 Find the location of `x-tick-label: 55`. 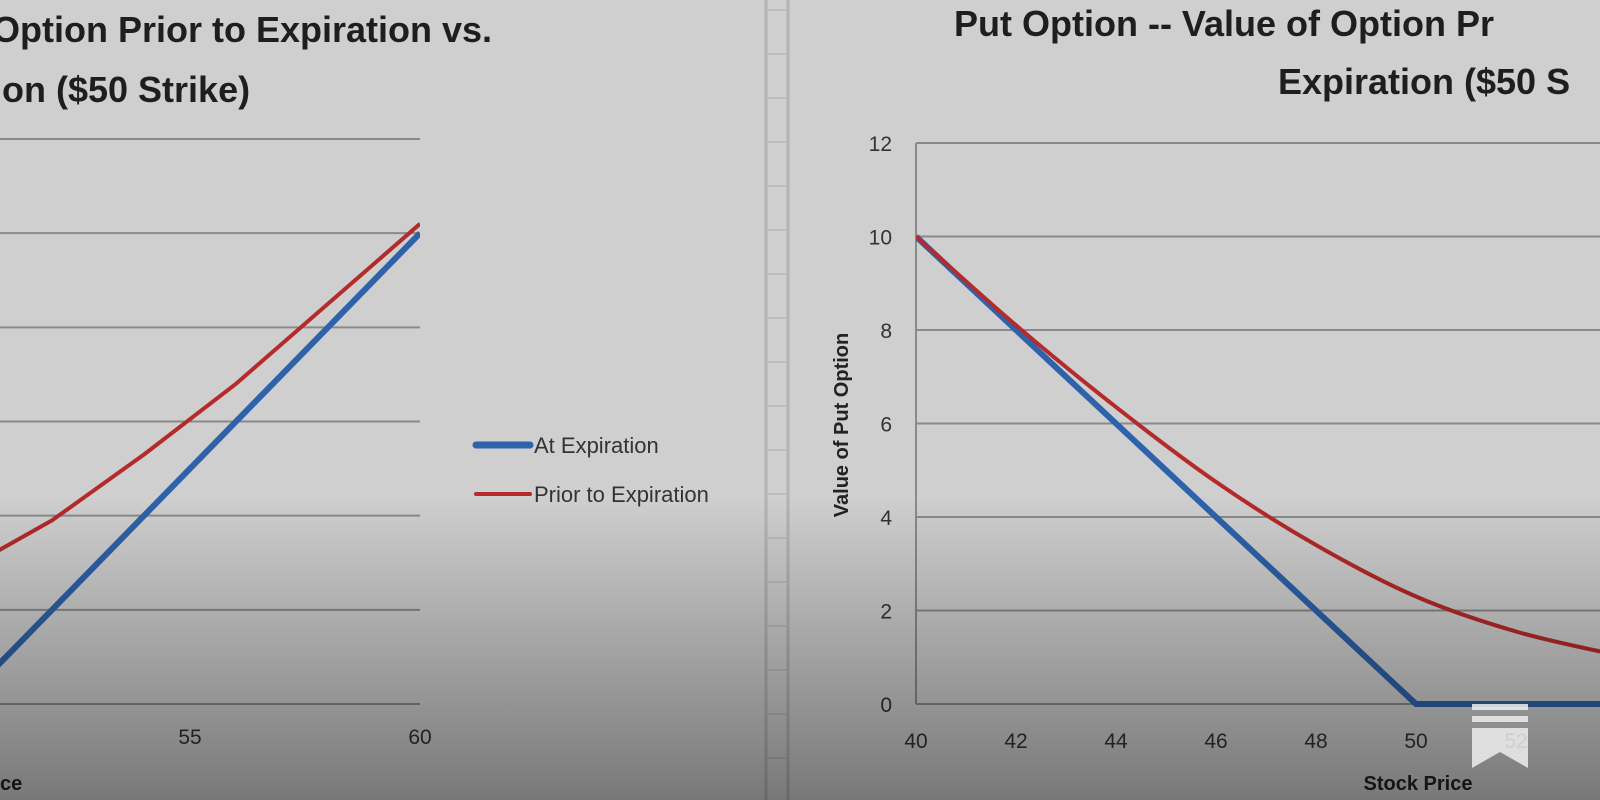

x-tick-label: 55 is located at coordinates (189, 737).